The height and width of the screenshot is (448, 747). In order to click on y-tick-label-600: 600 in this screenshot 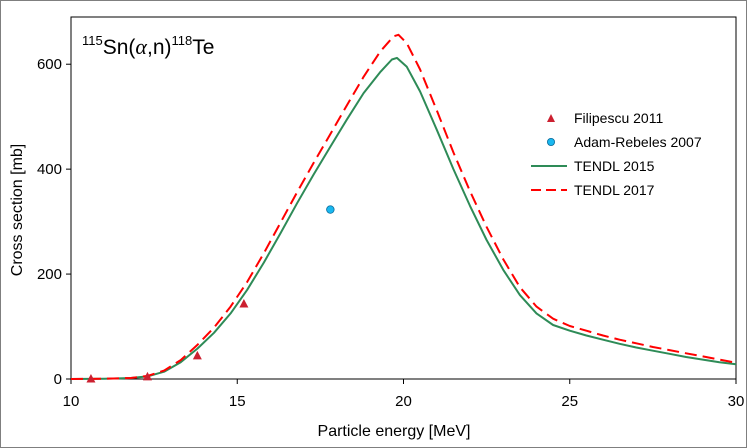, I will do `click(49, 64)`.